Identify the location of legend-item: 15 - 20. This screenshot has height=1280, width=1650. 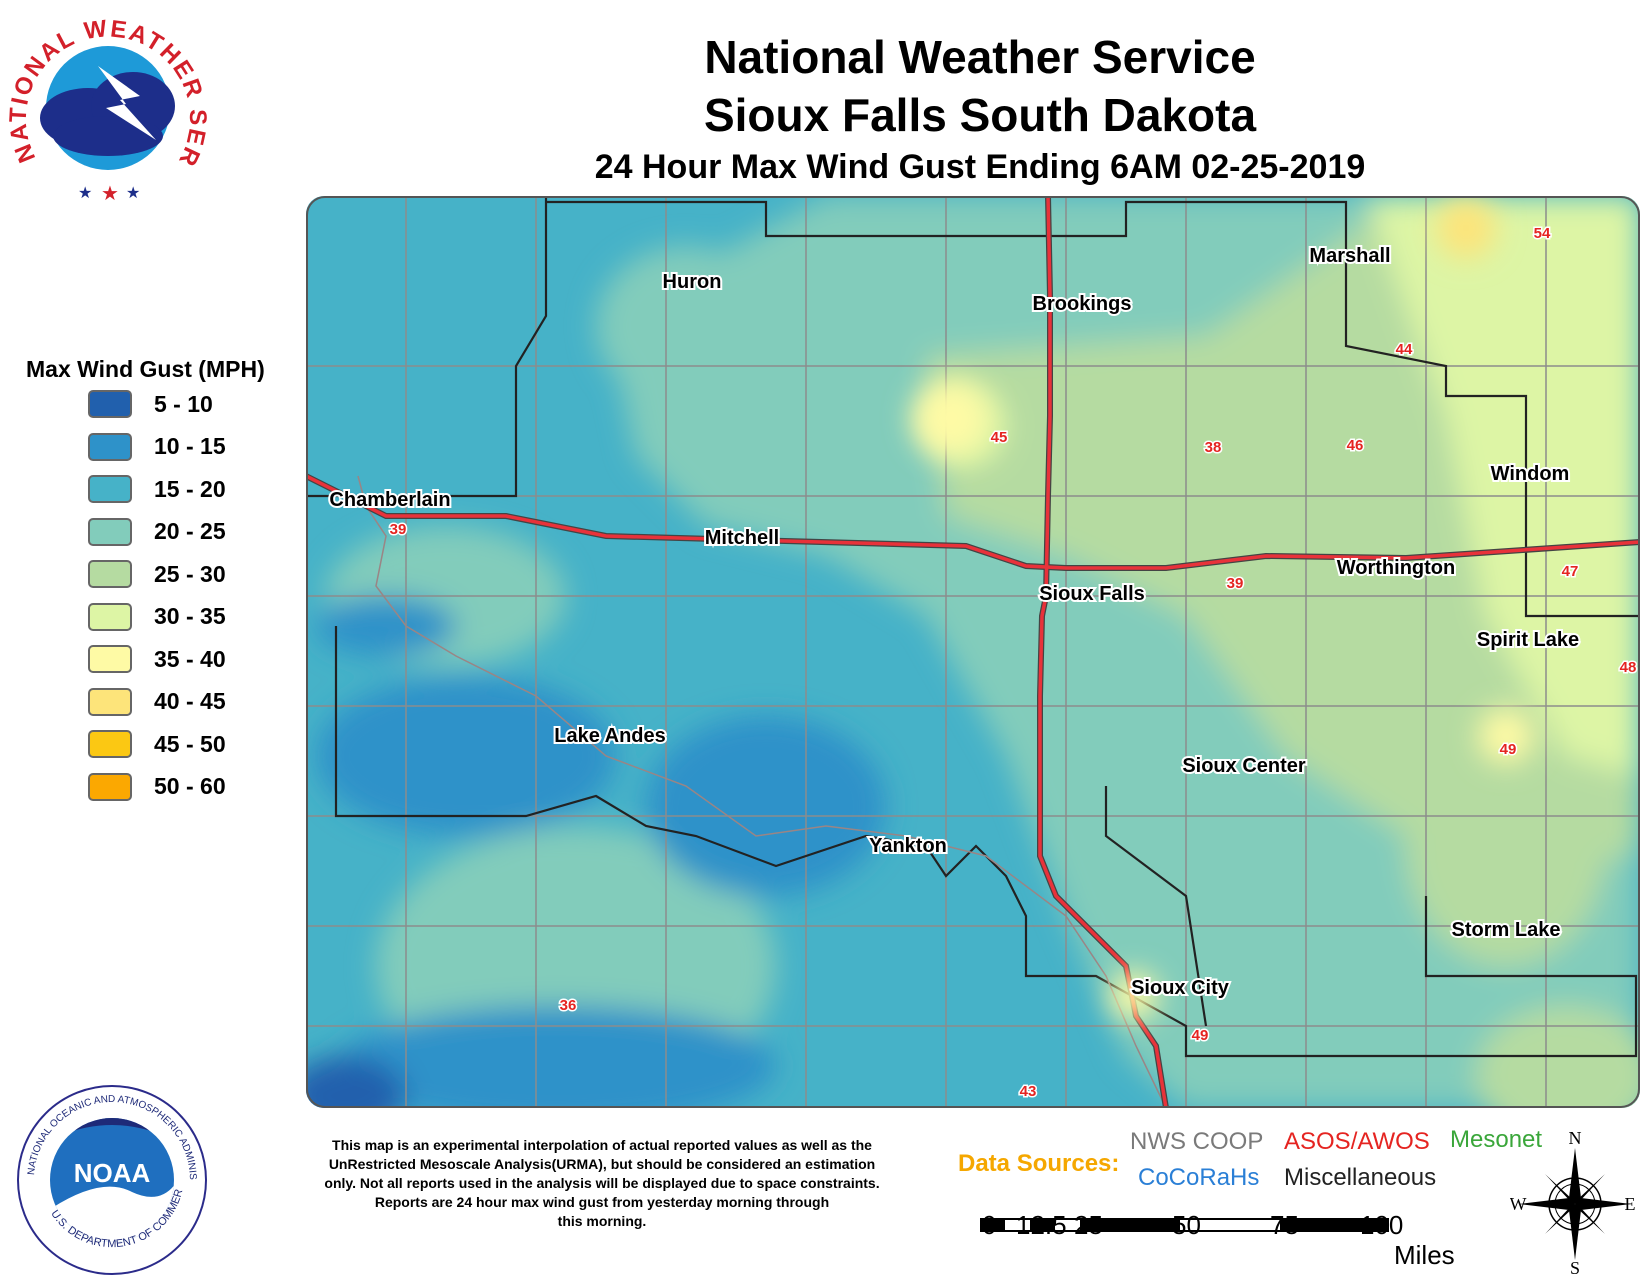
(157, 489).